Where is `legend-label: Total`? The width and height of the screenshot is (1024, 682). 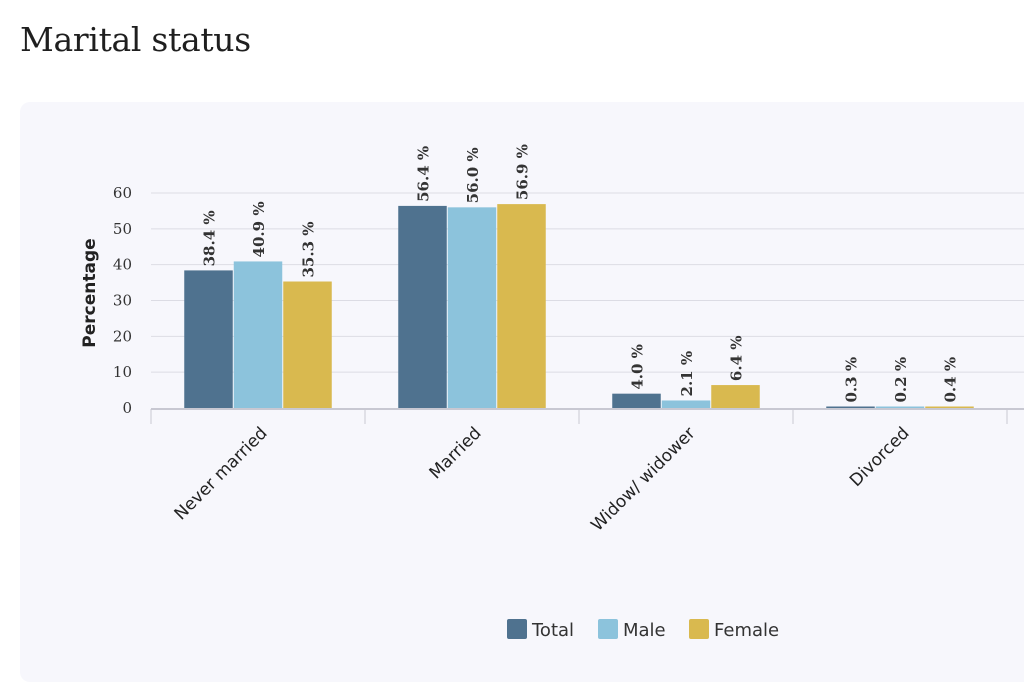 legend-label: Total is located at coordinates (552, 630).